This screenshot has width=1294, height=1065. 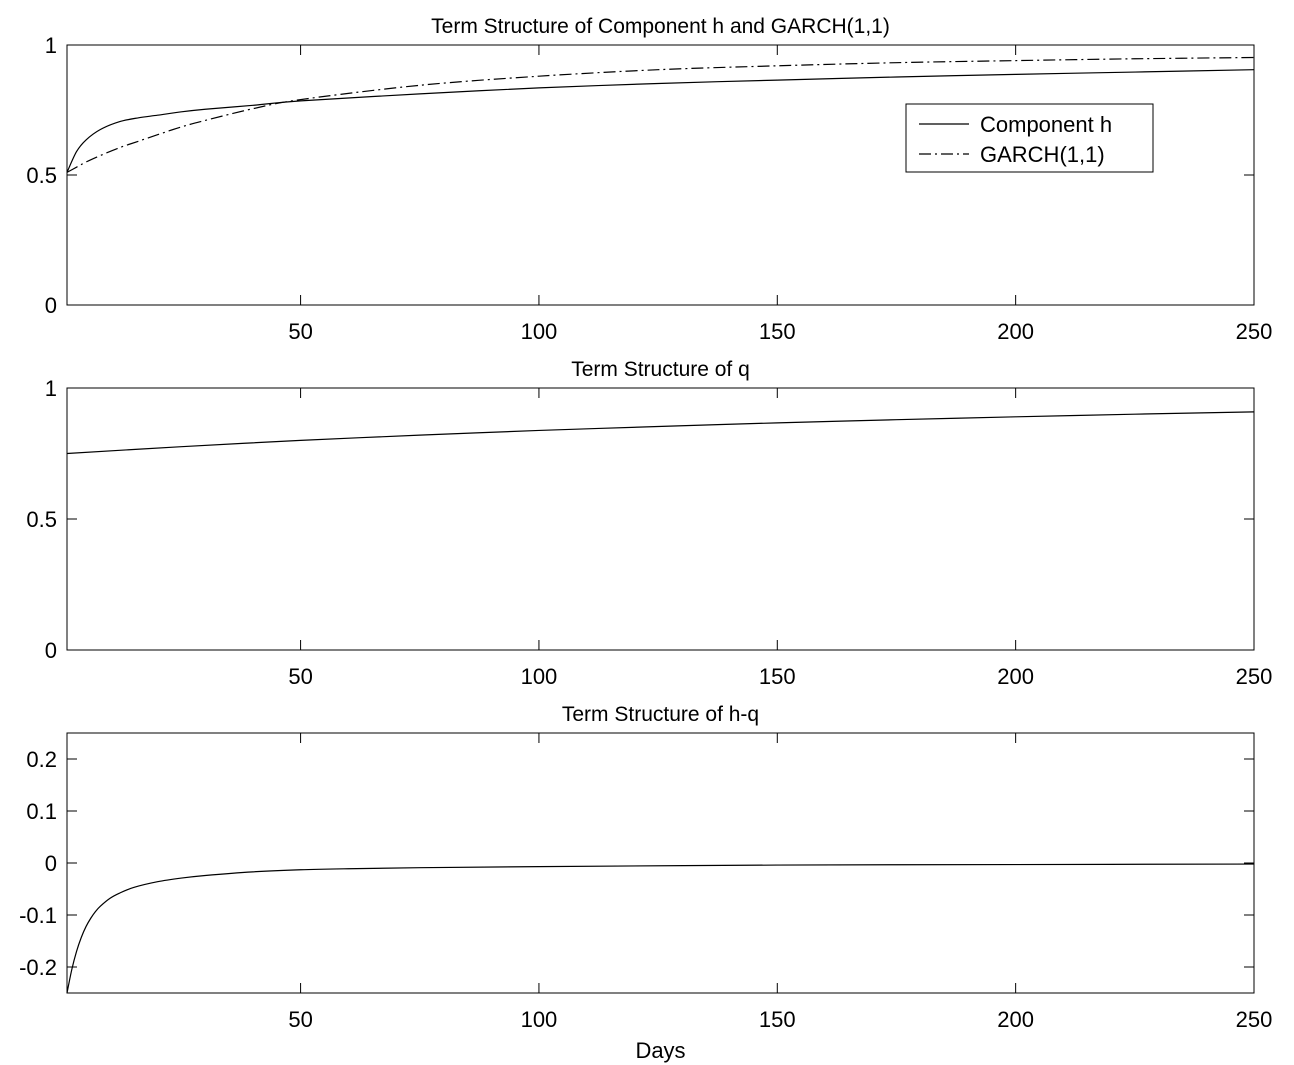 I want to click on legend: Component h GARCH(1,1), so click(x=1029, y=138).